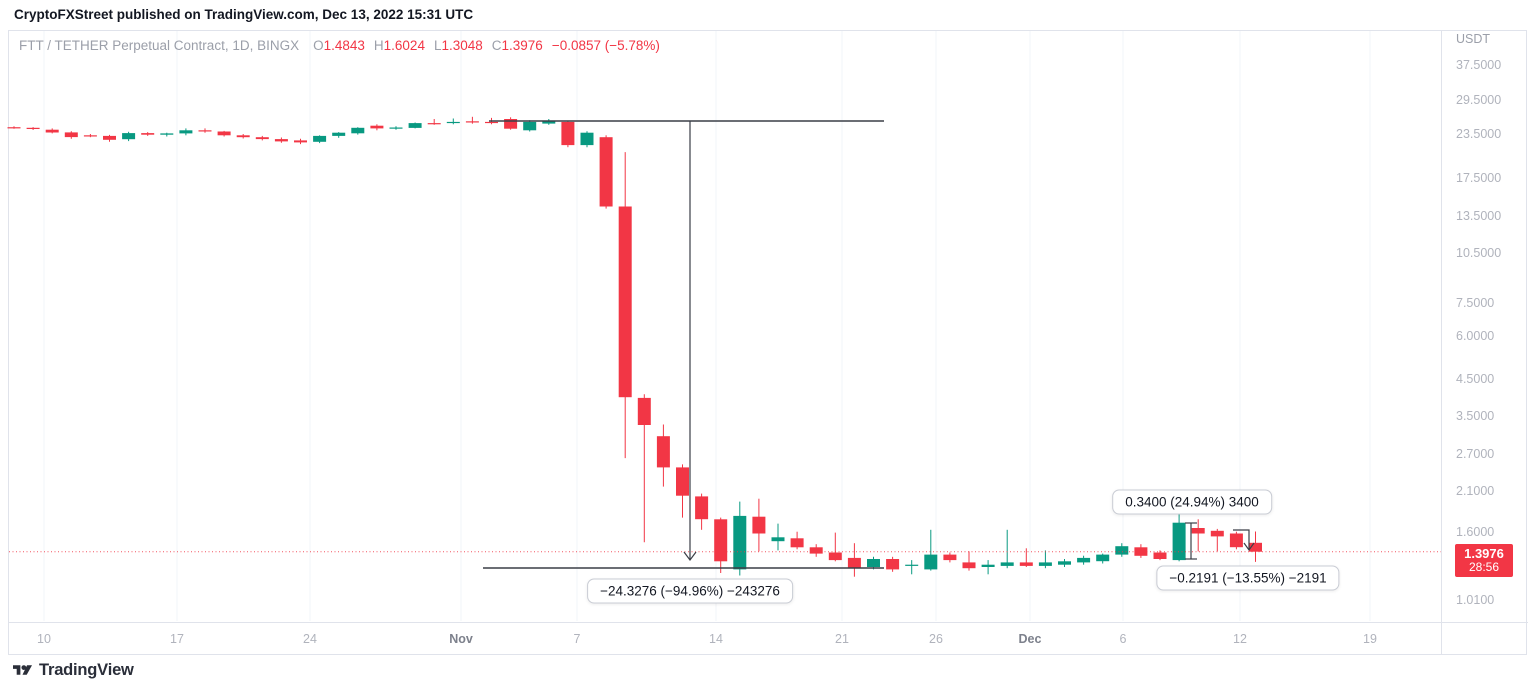  Describe the element at coordinates (73, 670) in the screenshot. I see `tradingview-logo: TradingView` at that location.